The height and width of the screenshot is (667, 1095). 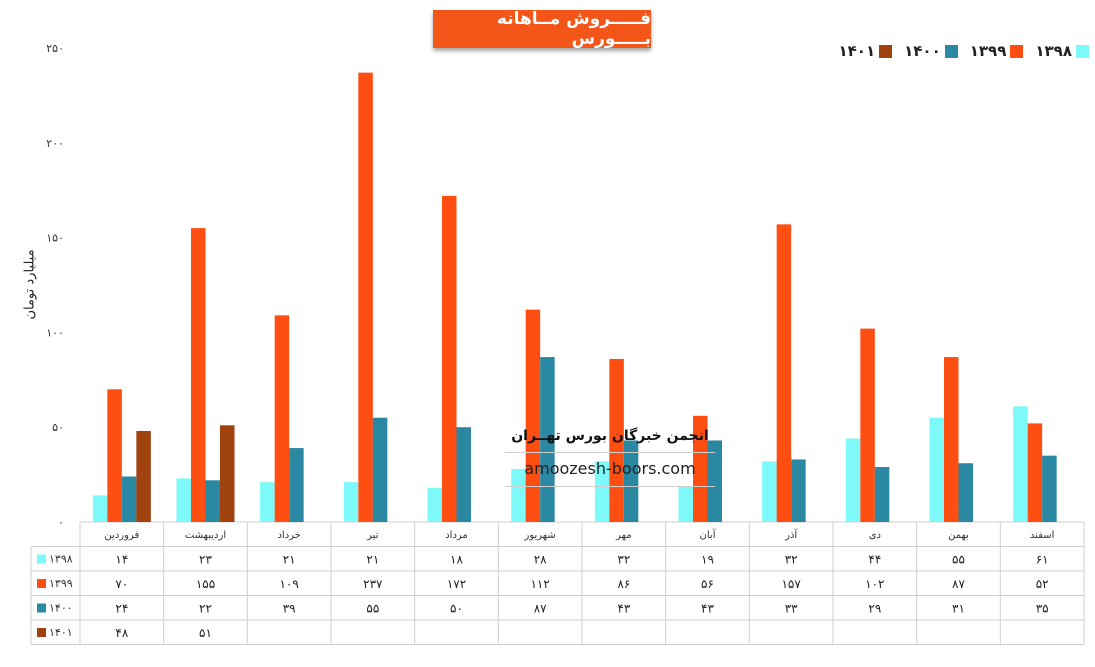 I want to click on data-label: ۵۶, so click(x=707, y=584).